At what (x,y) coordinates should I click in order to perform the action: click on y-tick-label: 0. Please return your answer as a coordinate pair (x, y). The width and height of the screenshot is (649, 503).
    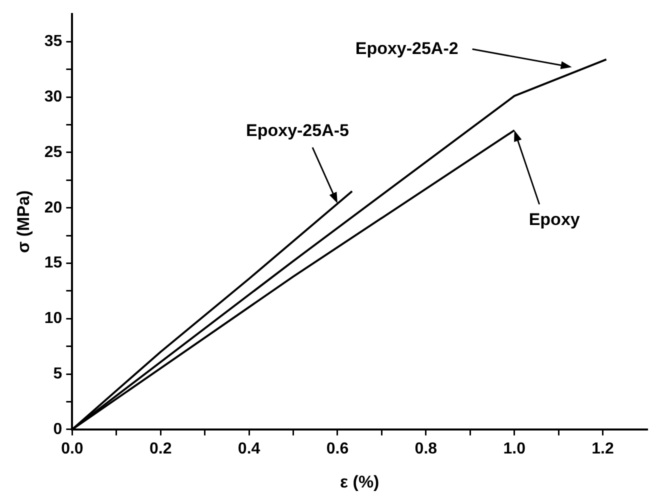
    Looking at the image, I should click on (57, 429).